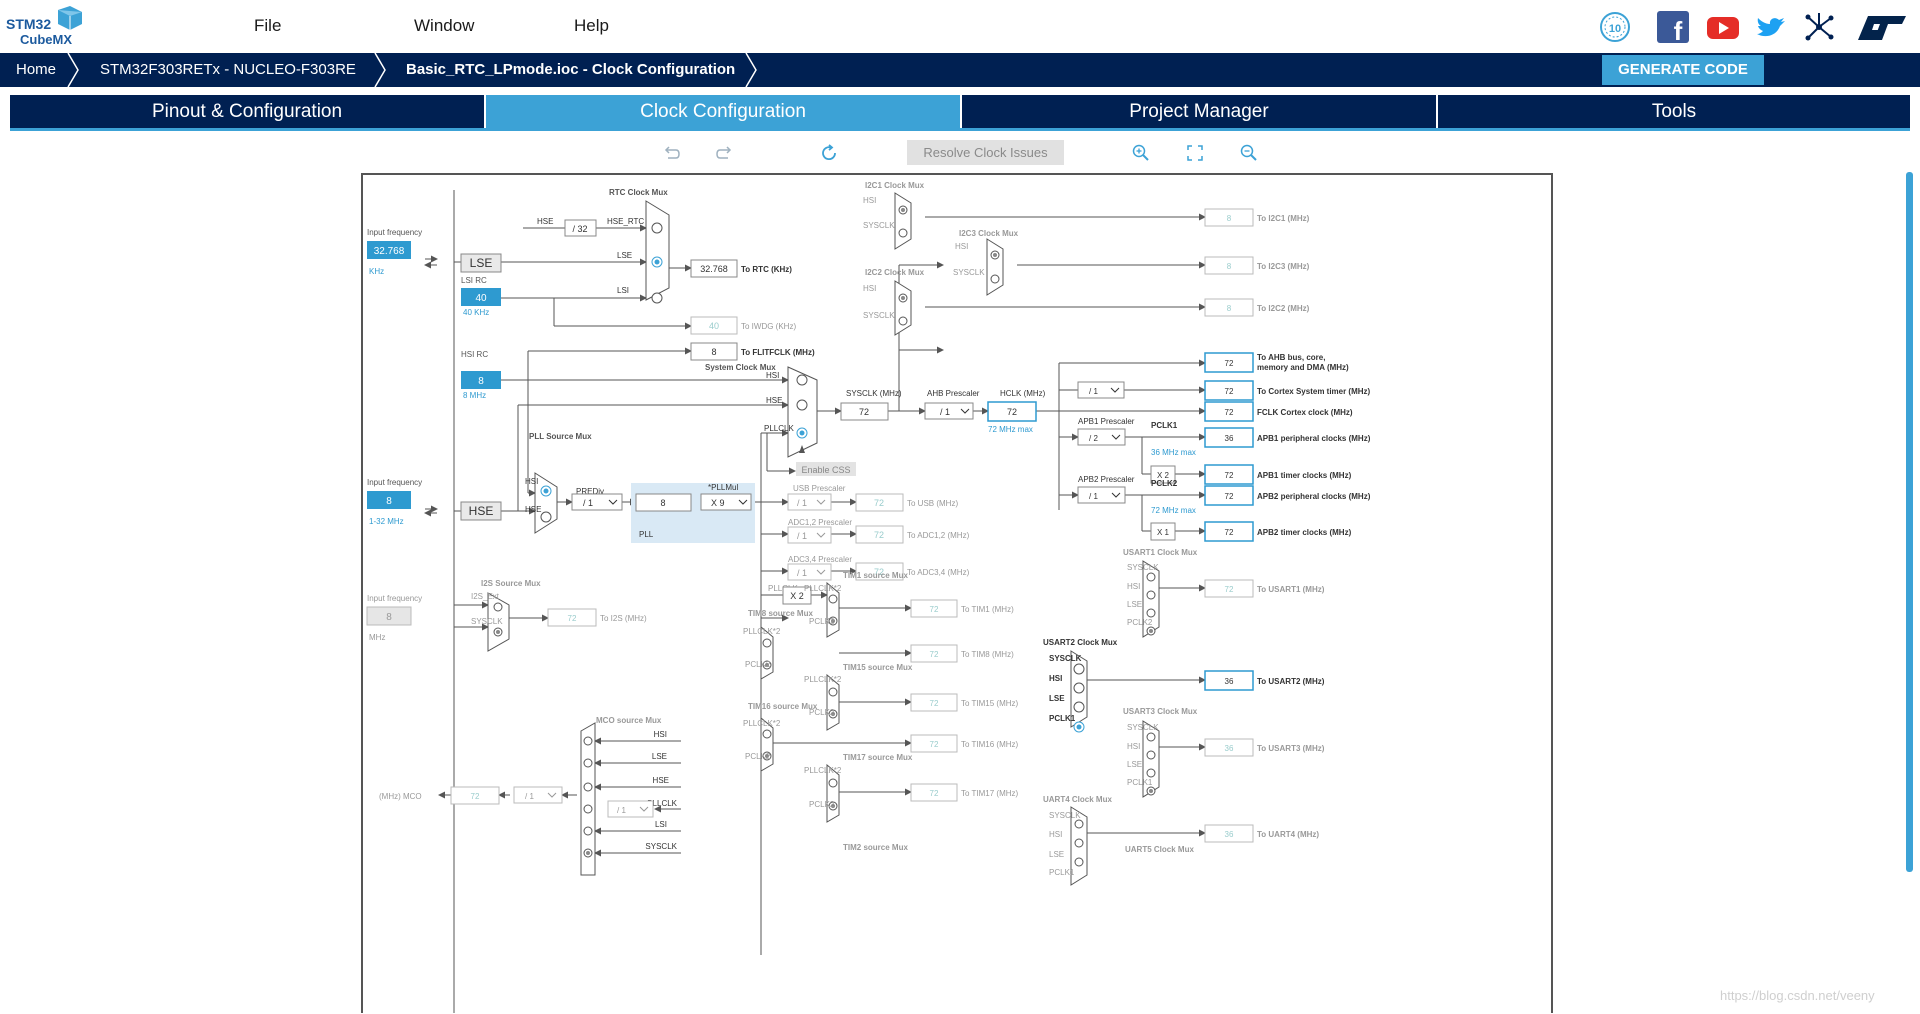 The image size is (1920, 1014). What do you see at coordinates (1771, 27) in the screenshot?
I see `twitter-icon` at bounding box center [1771, 27].